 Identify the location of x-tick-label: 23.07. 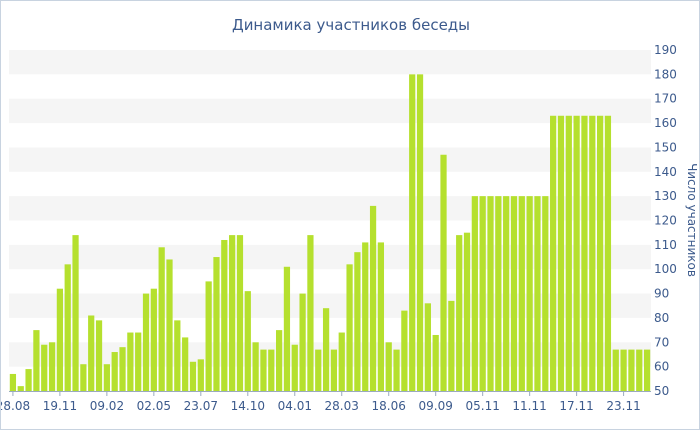
(201, 406).